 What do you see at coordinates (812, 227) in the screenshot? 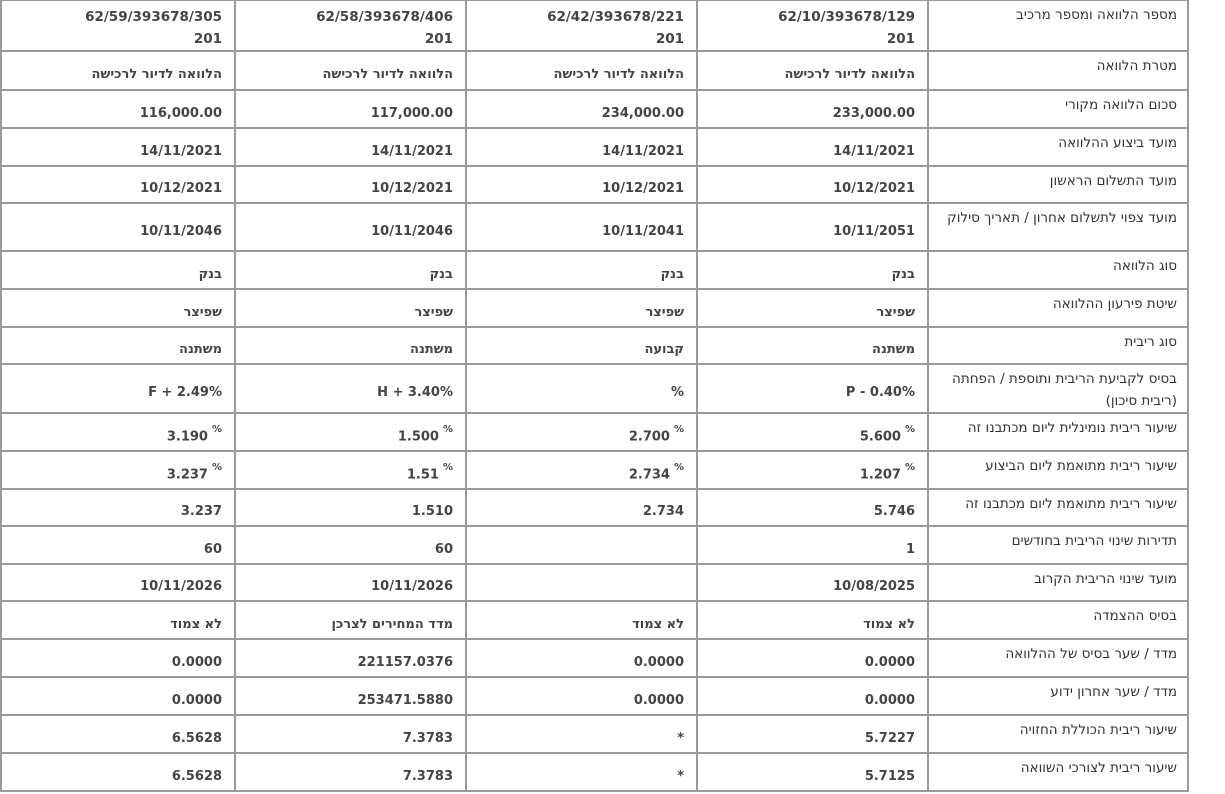
I see `loan-value-cell: 10/11/2051` at bounding box center [812, 227].